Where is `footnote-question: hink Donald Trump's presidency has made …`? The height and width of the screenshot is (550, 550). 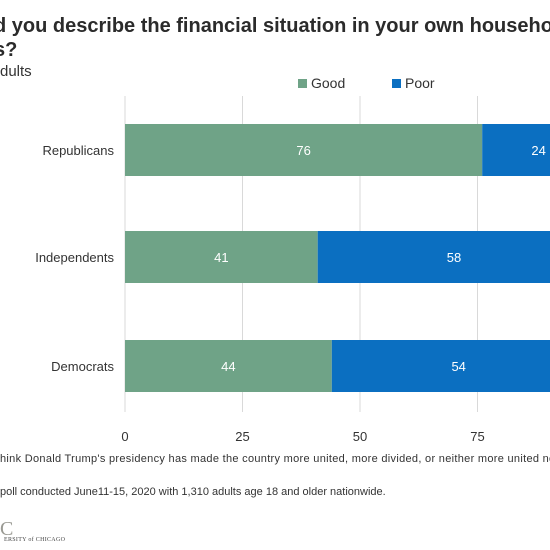
footnote-question: hink Donald Trump's presidency has made … is located at coordinates (275, 459).